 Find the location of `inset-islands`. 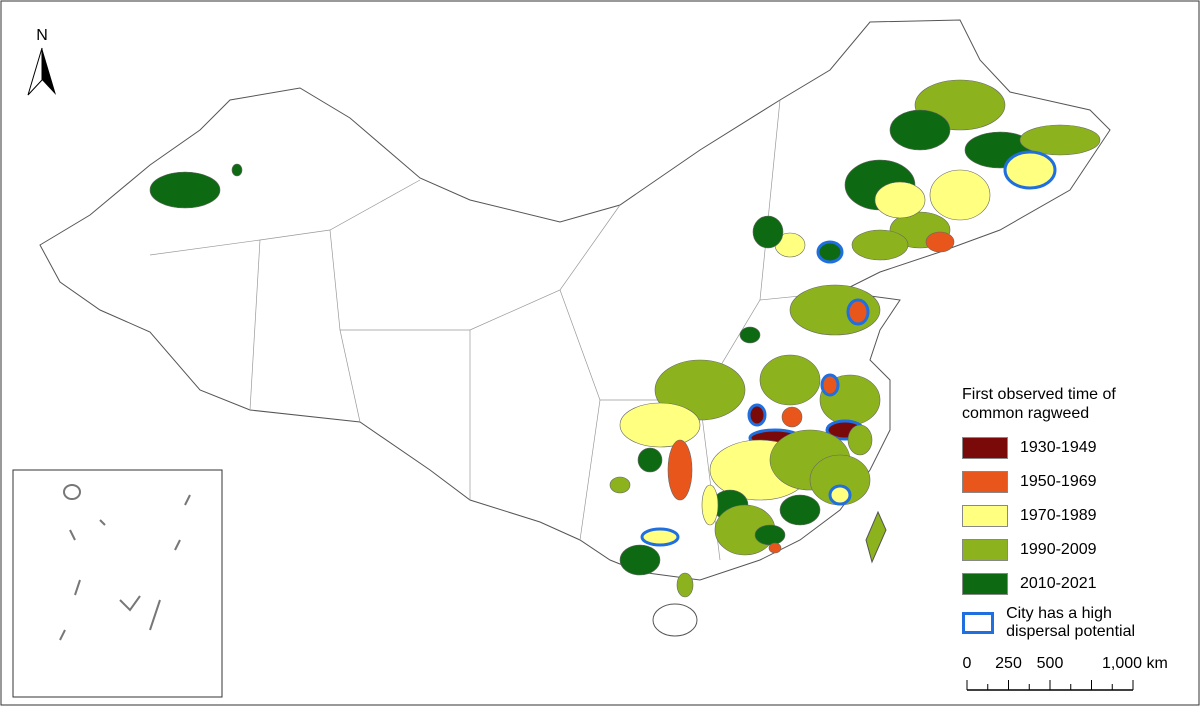

inset-islands is located at coordinates (125, 562).